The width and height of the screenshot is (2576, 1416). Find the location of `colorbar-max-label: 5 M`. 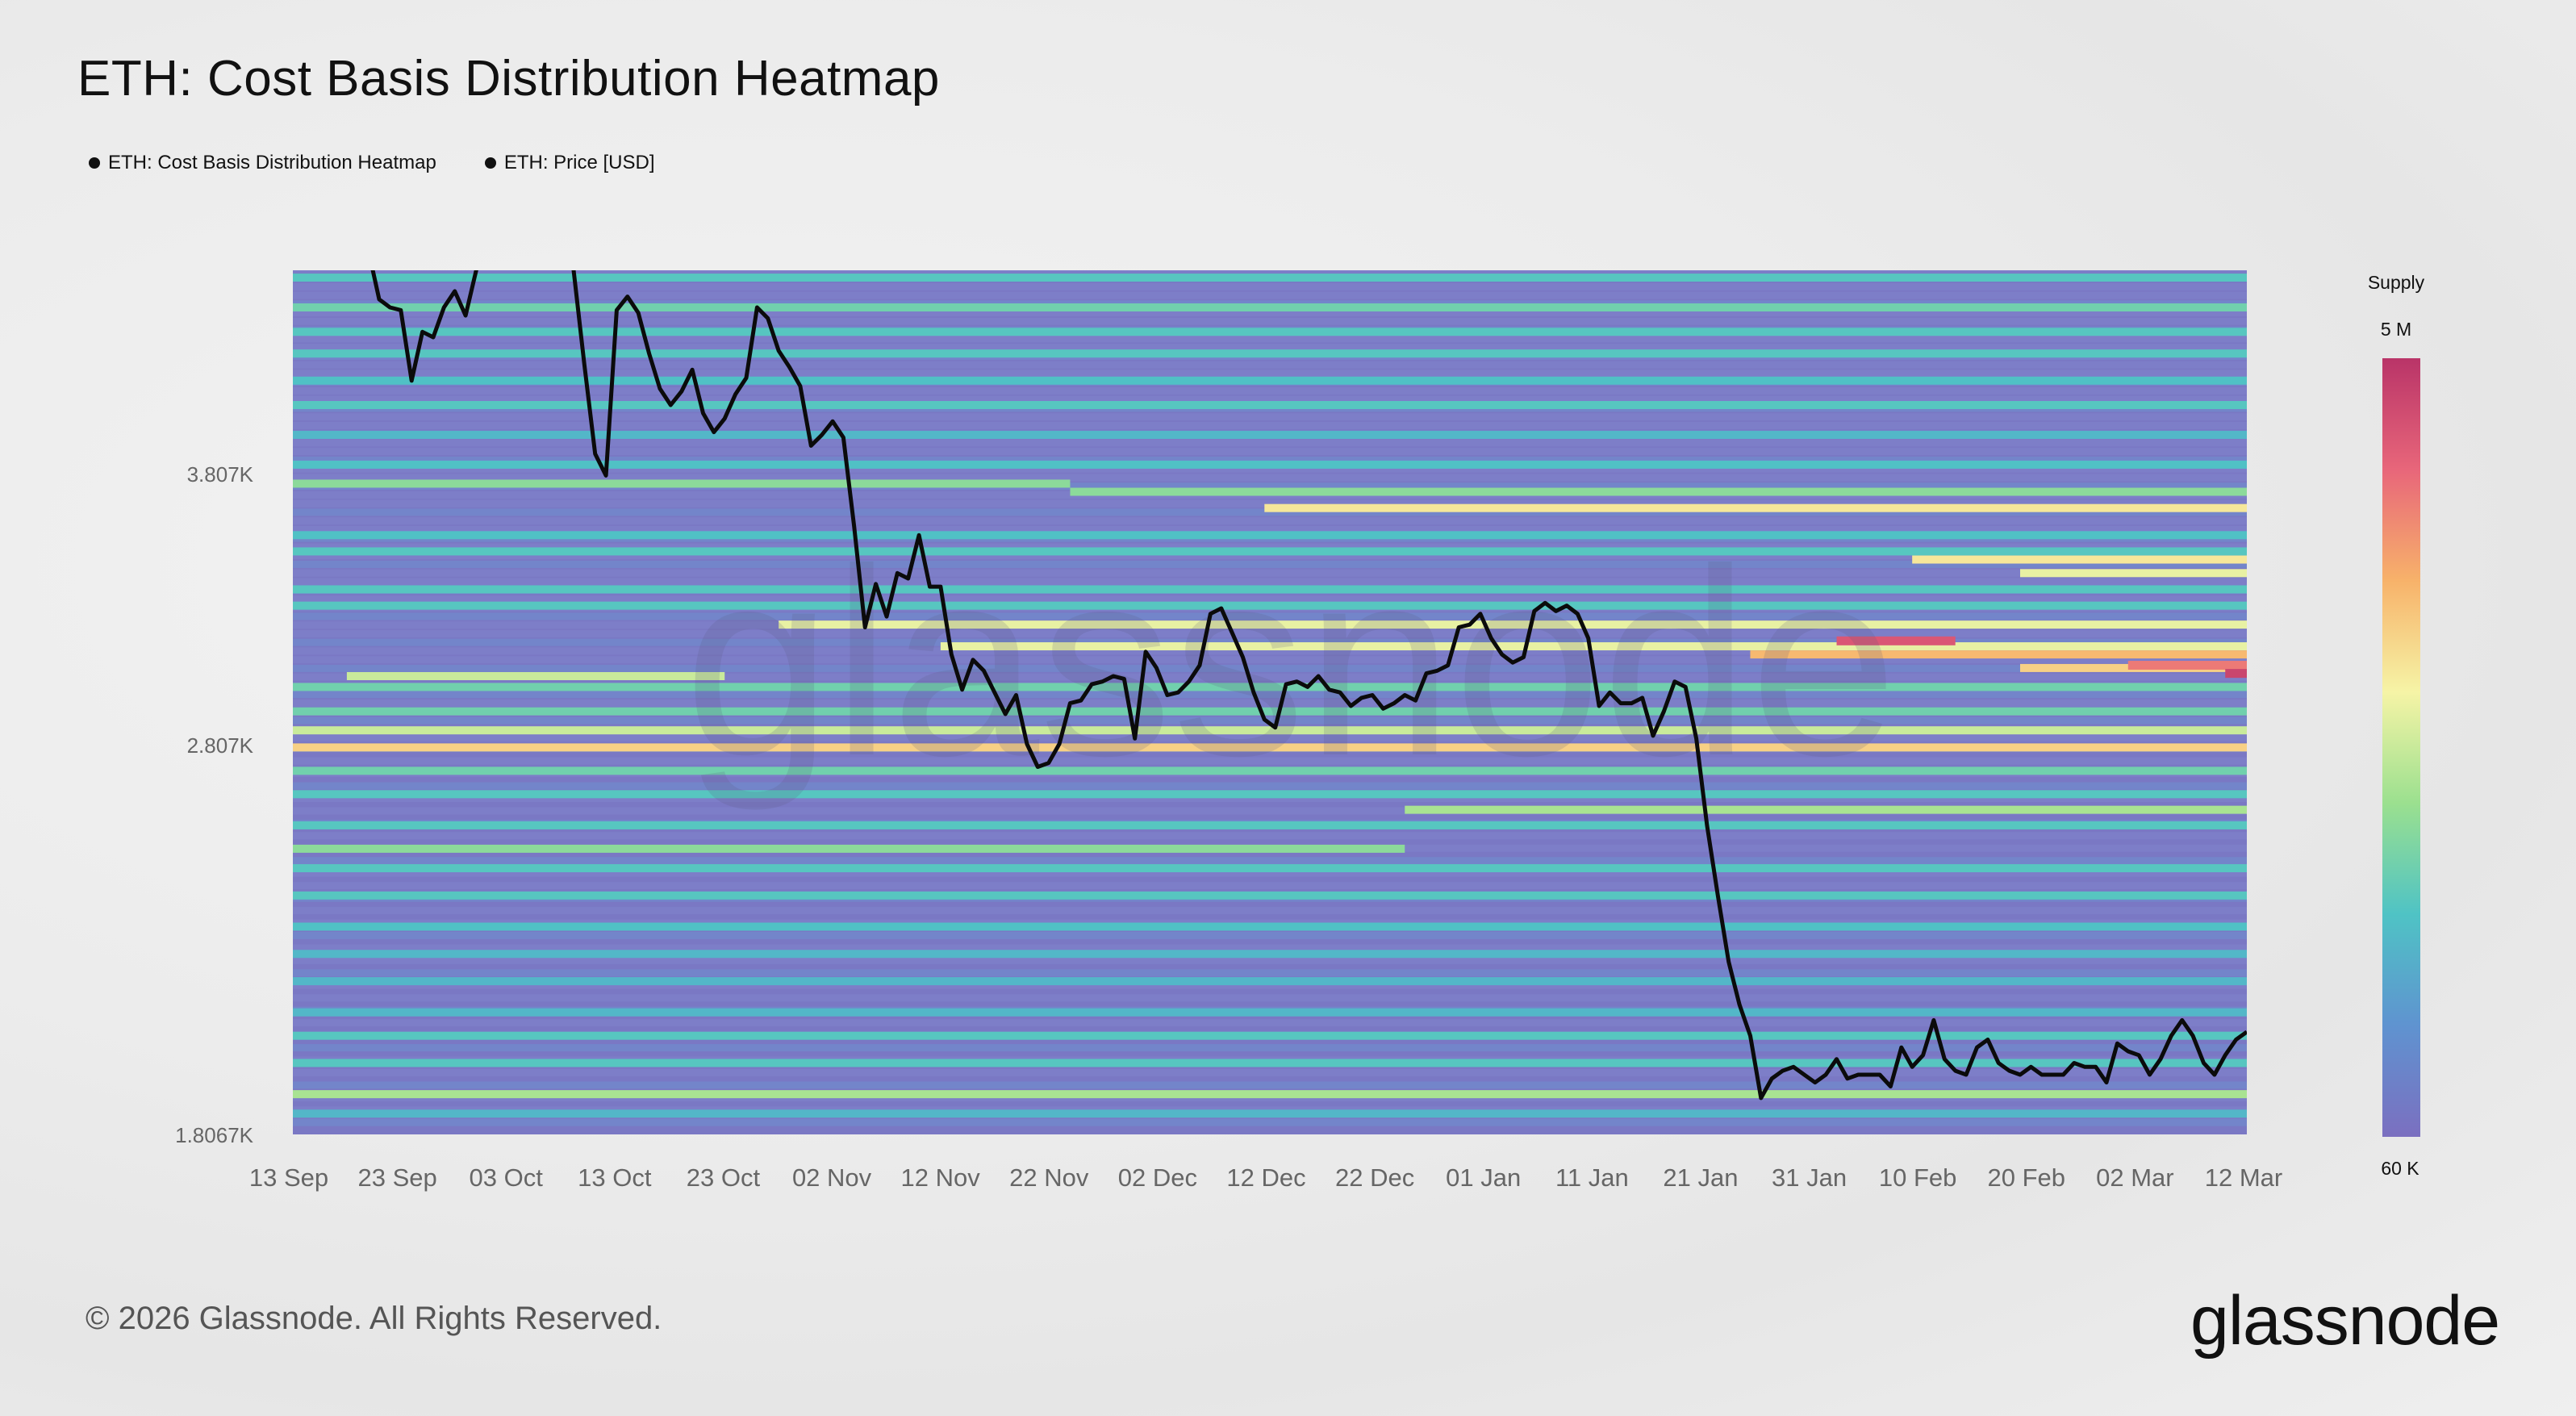

colorbar-max-label: 5 M is located at coordinates (2396, 329).